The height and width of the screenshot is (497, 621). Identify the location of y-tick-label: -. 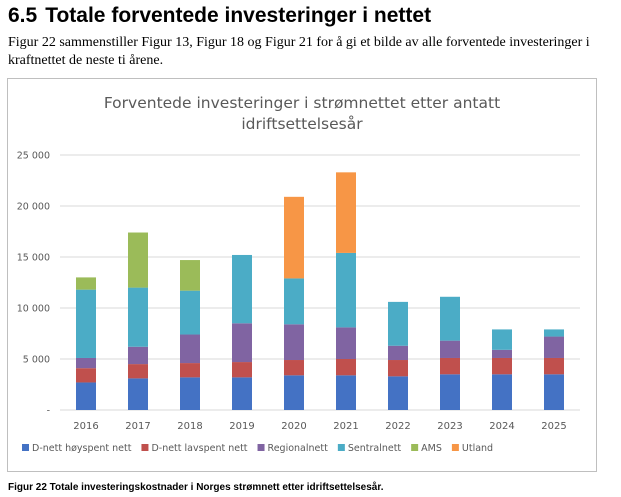
(48, 411).